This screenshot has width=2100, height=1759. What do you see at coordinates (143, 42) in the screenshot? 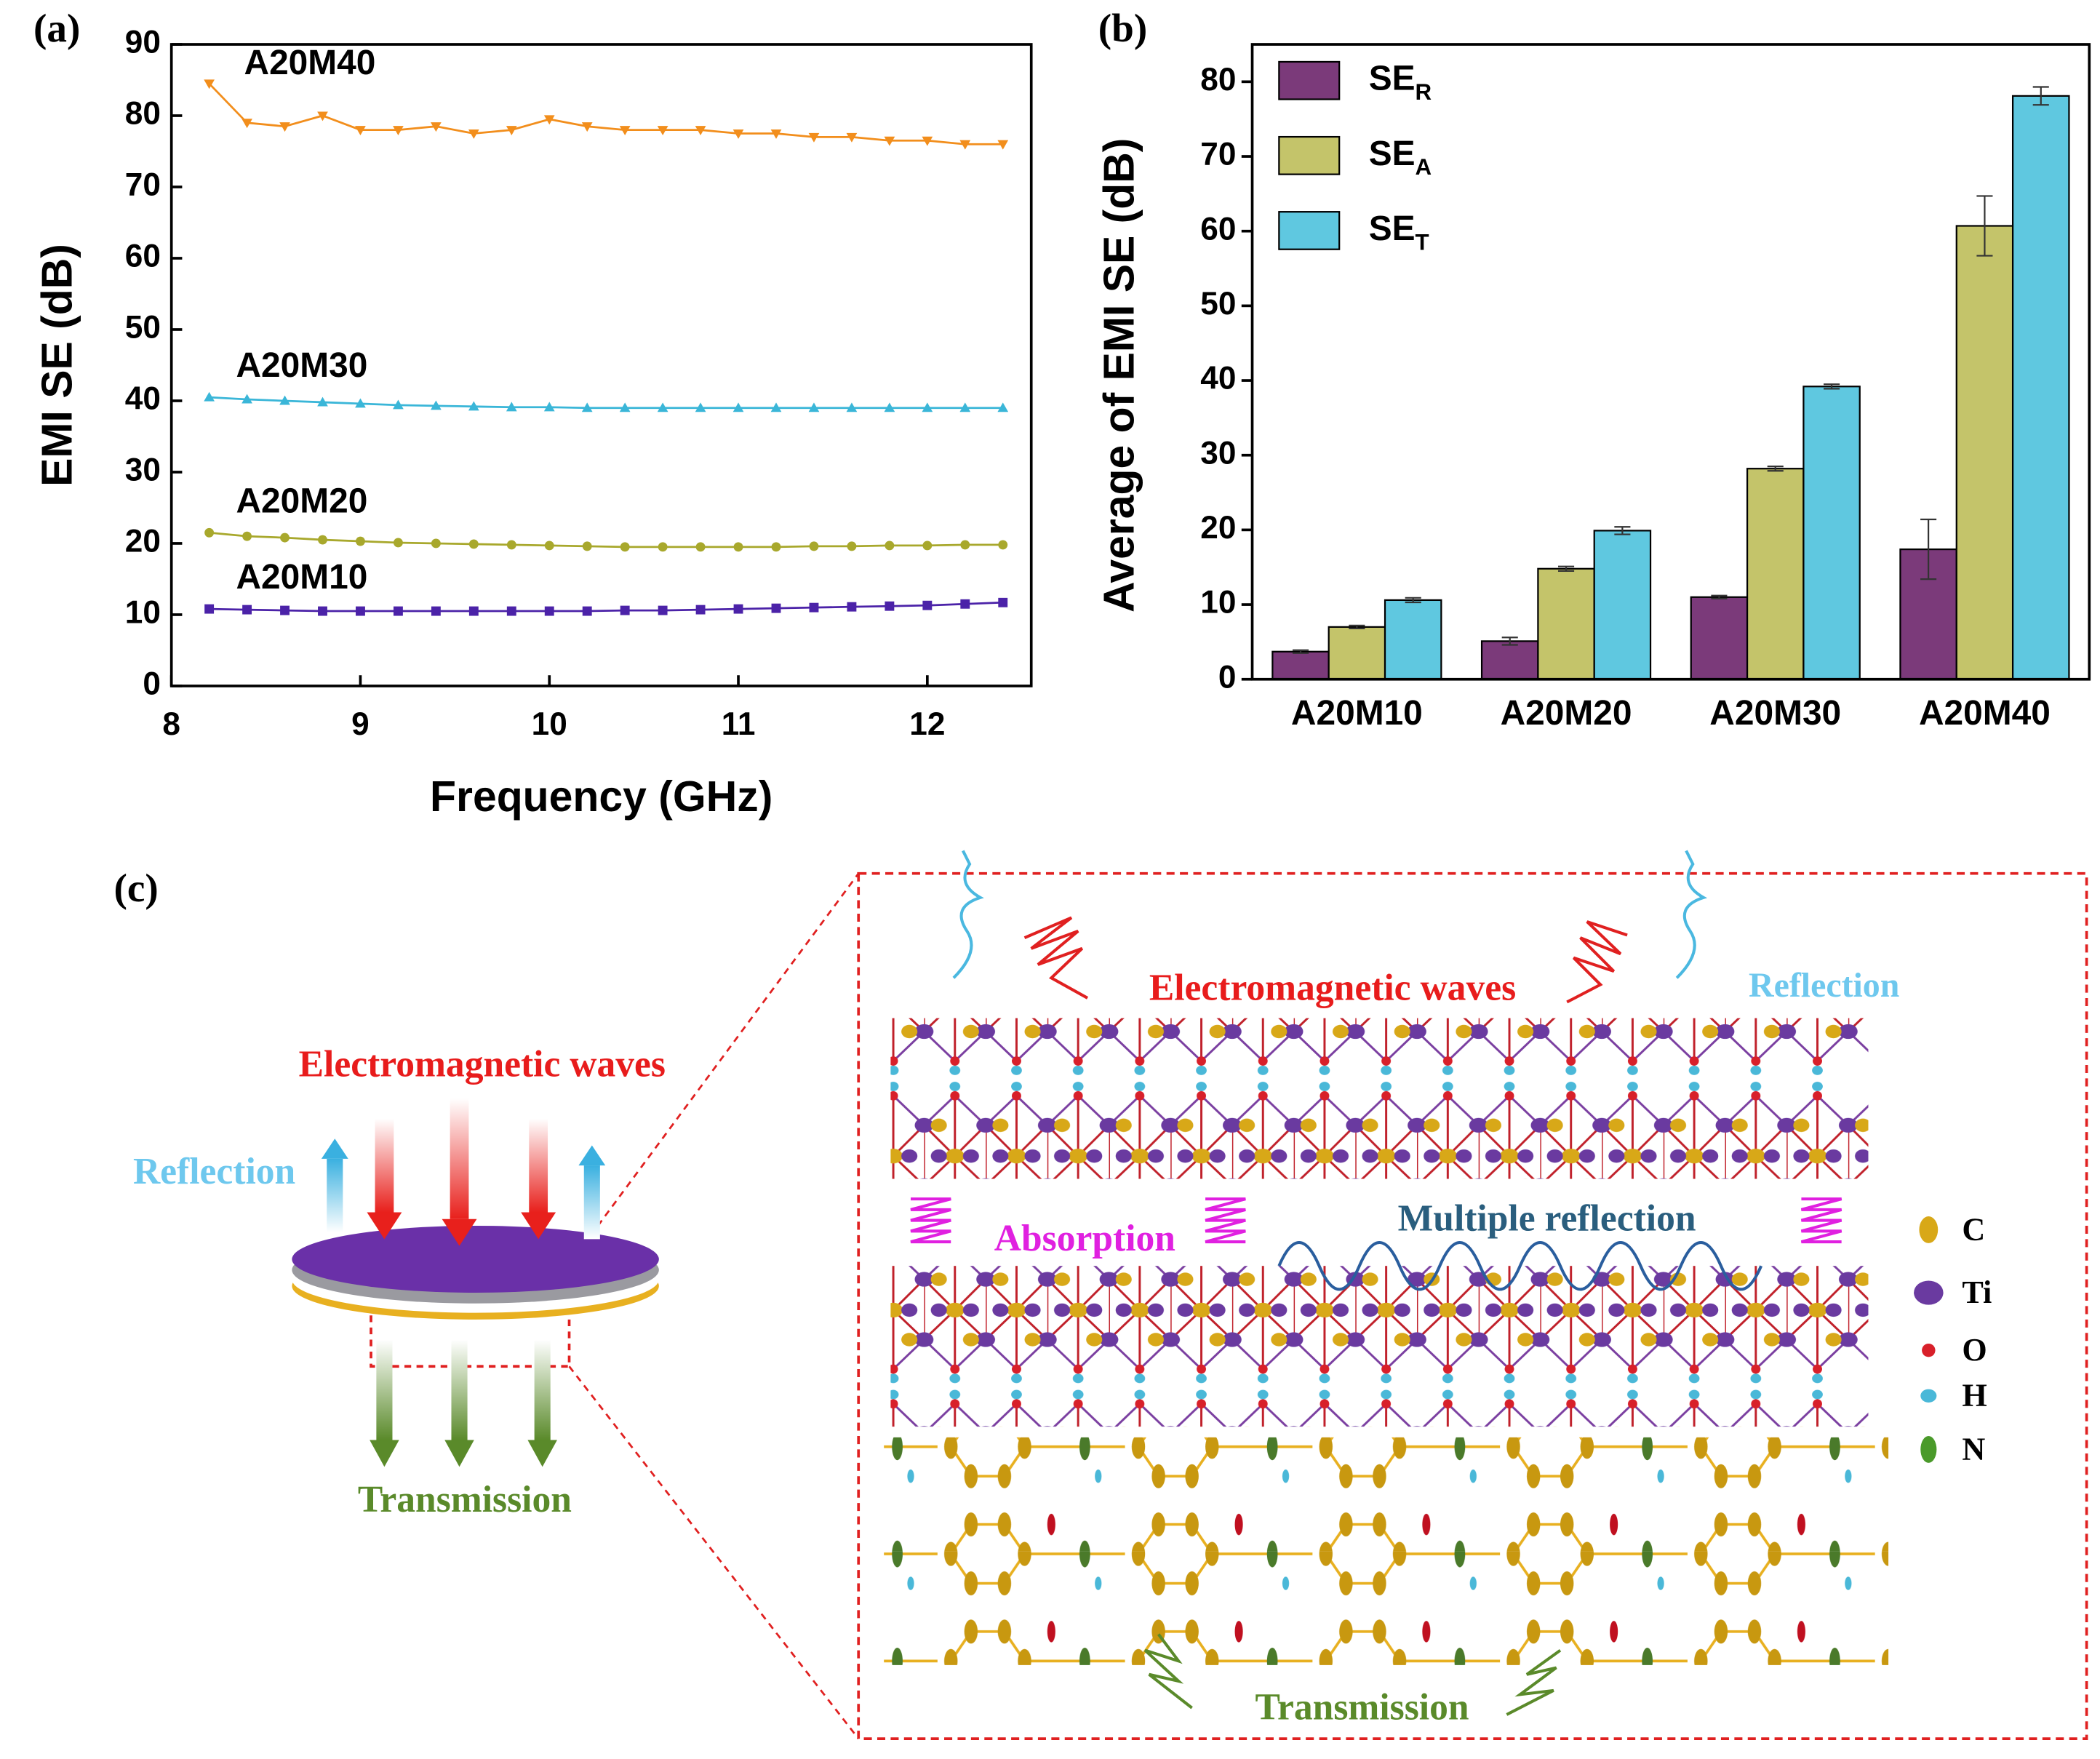
I see `y-tick-label: 90` at bounding box center [143, 42].